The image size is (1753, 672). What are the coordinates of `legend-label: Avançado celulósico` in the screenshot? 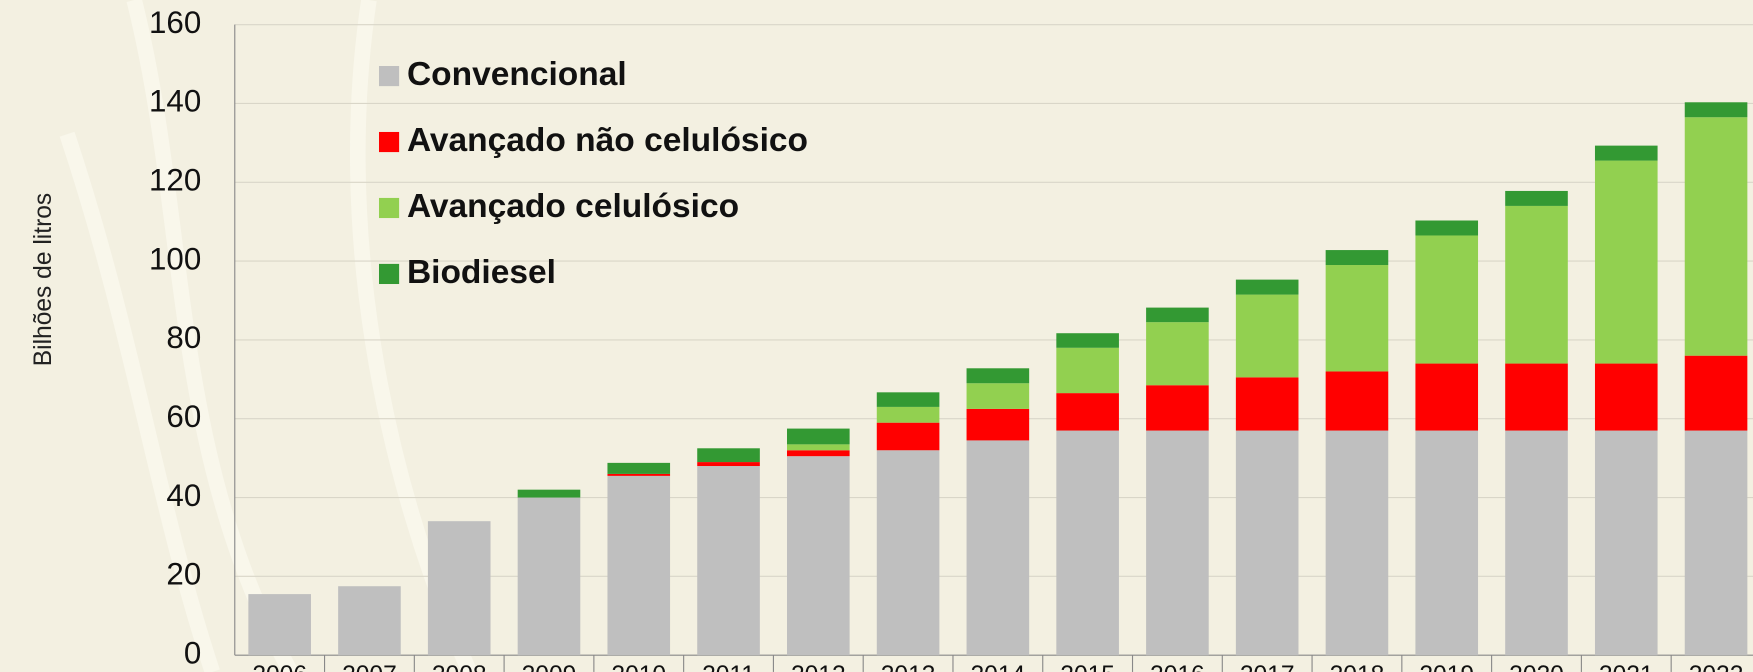 It's located at (573, 206).